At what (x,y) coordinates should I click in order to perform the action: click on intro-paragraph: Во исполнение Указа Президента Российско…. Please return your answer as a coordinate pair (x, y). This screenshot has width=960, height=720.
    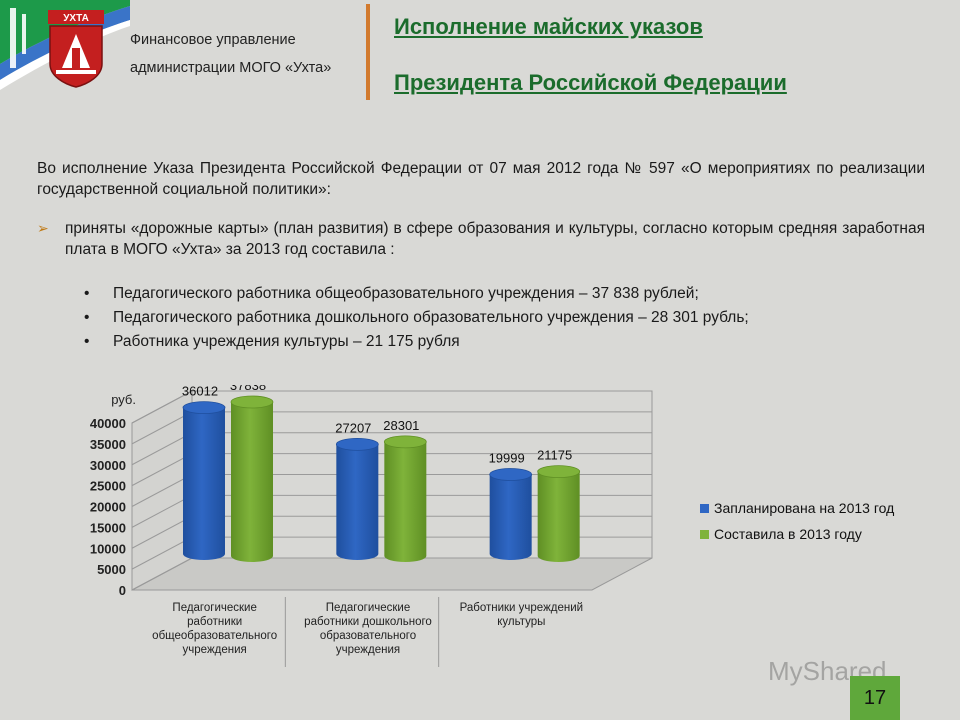
    Looking at the image, I should click on (481, 179).